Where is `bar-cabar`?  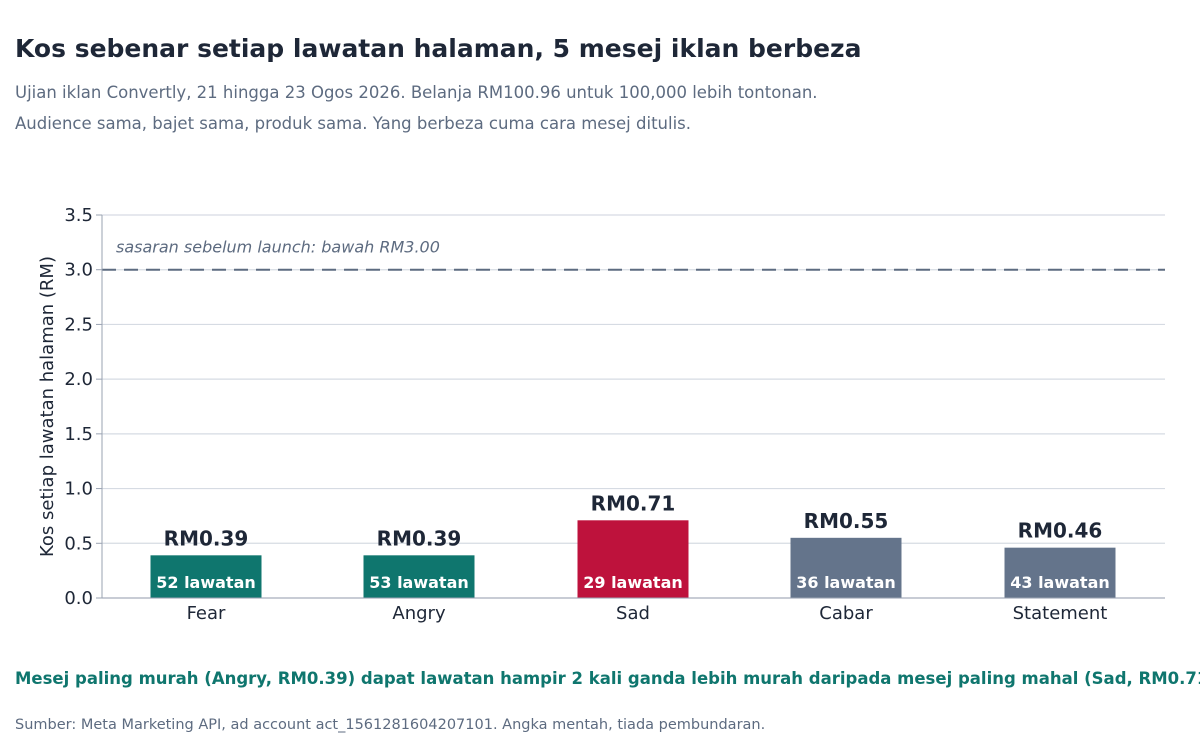
bar-cabar is located at coordinates (846, 567).